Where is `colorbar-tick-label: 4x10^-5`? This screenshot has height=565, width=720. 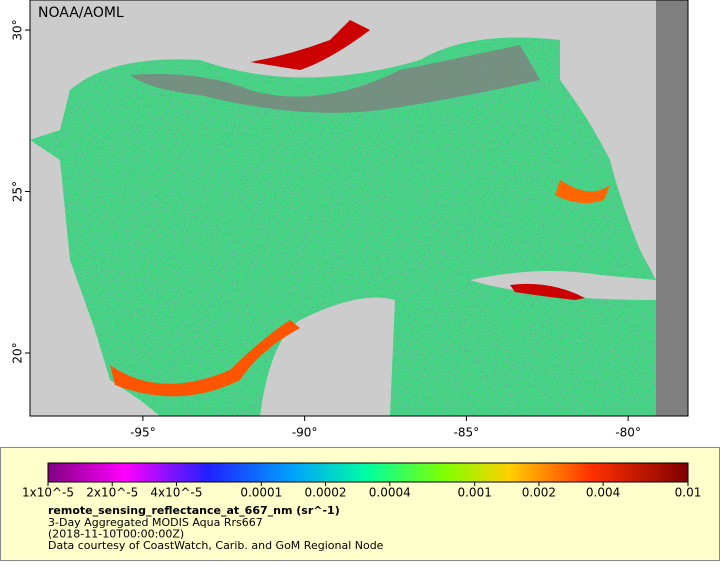 colorbar-tick-label: 4x10^-5 is located at coordinates (176, 493).